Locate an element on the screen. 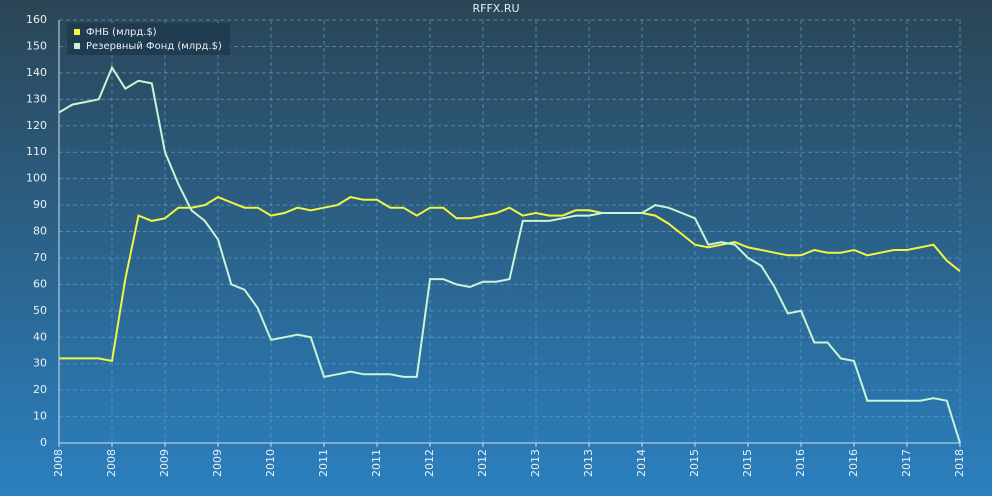 This screenshot has height=496, width=992. legend-label: ФНБ (млрд.$) is located at coordinates (121, 32).